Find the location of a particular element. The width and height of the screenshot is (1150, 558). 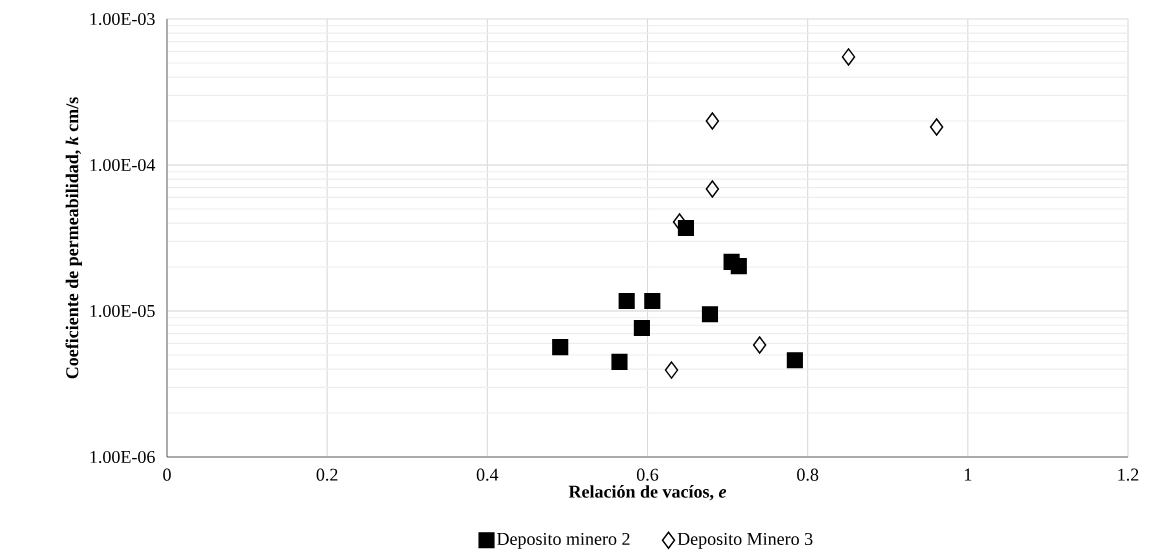

legend-label: Deposito Minero 3 is located at coordinates (745, 540).